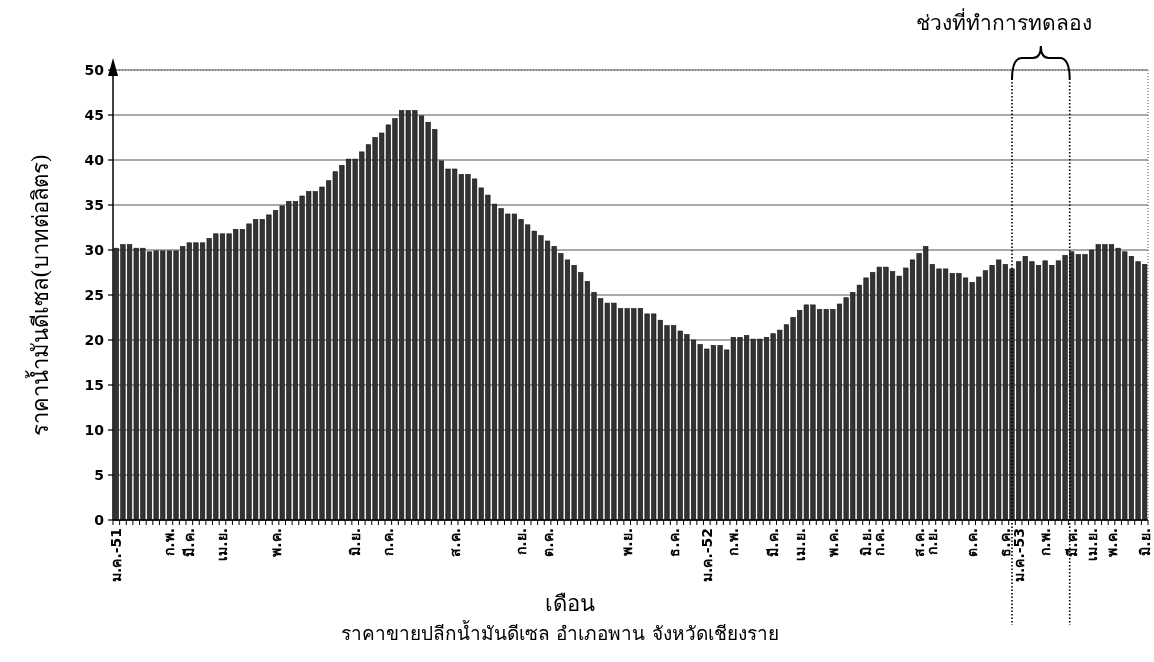 The width and height of the screenshot is (1154, 662). I want to click on y-tick-label: 35, so click(94, 205).